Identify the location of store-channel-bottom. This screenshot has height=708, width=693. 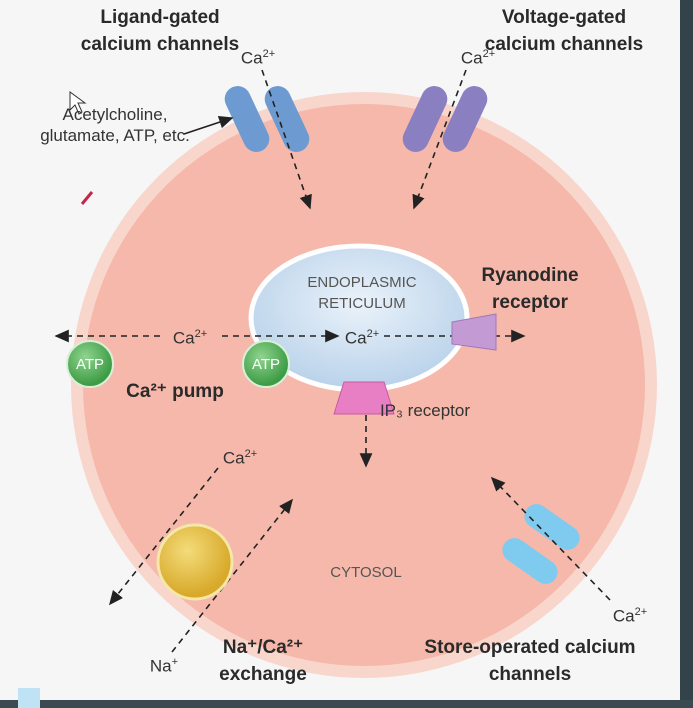
(530, 561).